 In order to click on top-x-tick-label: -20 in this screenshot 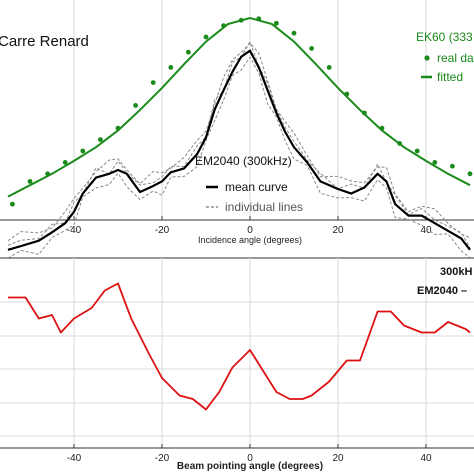, I will do `click(162, 230)`.